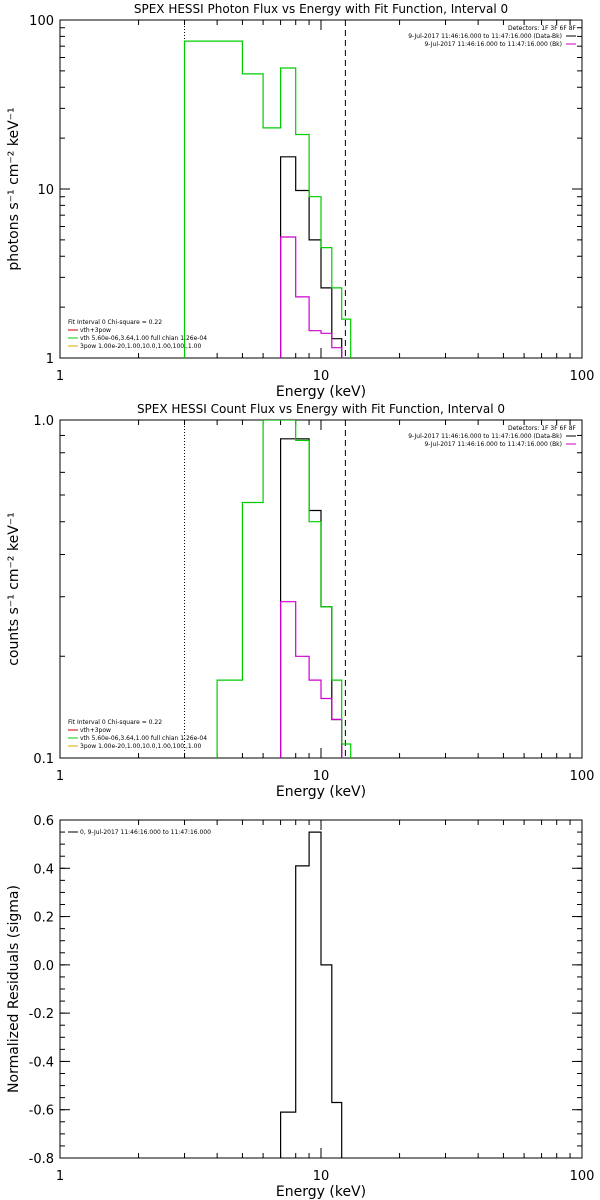 Image resolution: width=600 pixels, height=1200 pixels. What do you see at coordinates (43, 918) in the screenshot?
I see `y-tick-label: 0.2` at bounding box center [43, 918].